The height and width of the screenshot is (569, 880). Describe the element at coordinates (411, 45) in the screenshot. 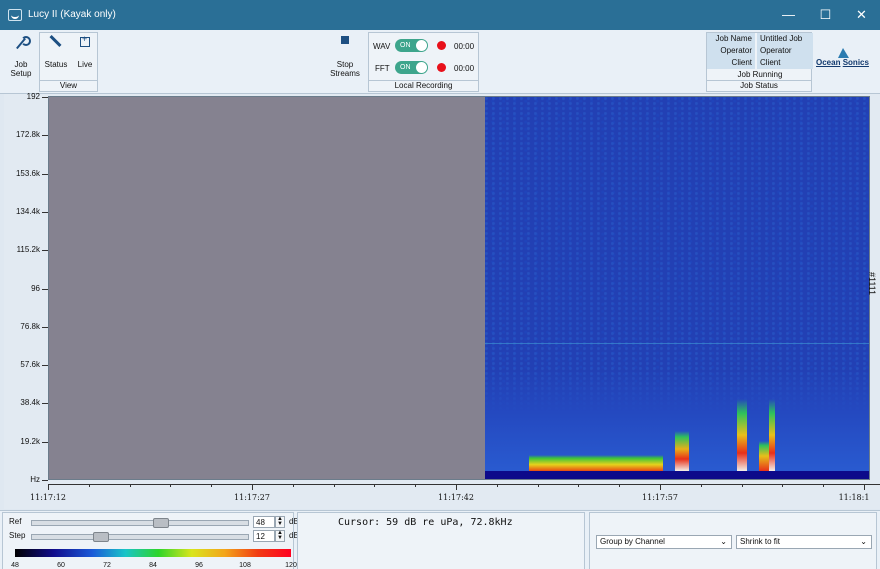

I see `wav-toggle: ON` at that location.